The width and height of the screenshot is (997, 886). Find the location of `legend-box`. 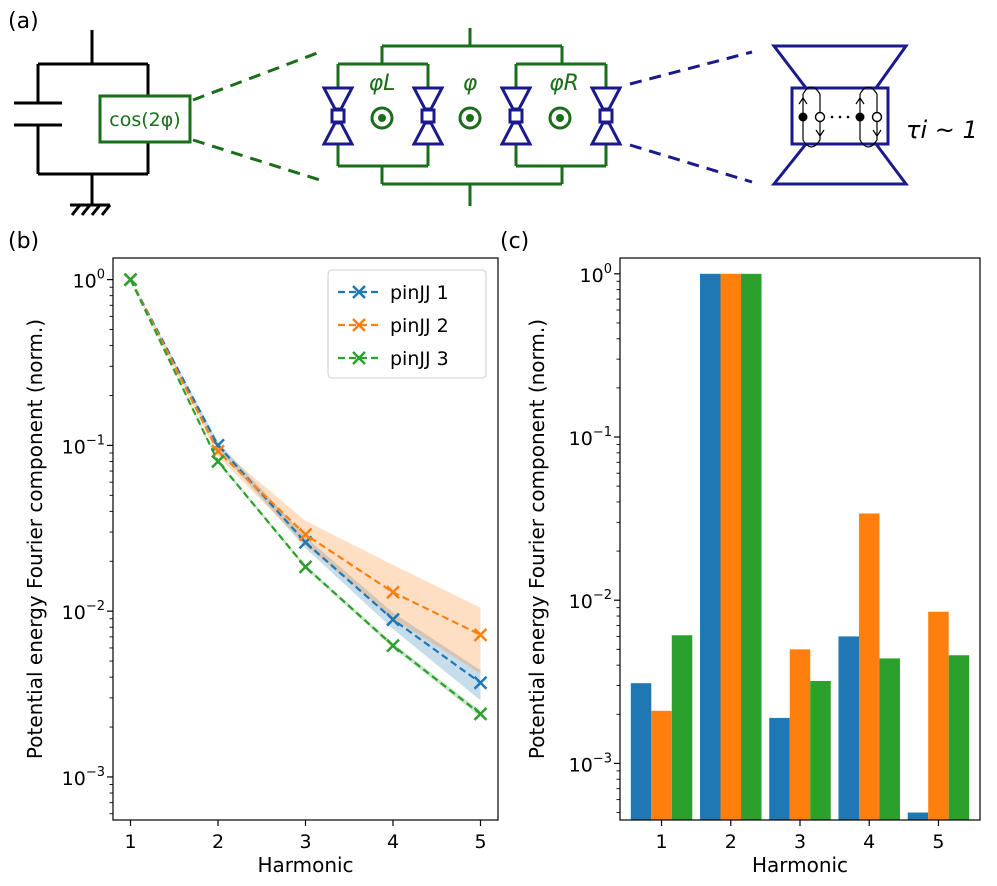

legend-box is located at coordinates (407, 324).